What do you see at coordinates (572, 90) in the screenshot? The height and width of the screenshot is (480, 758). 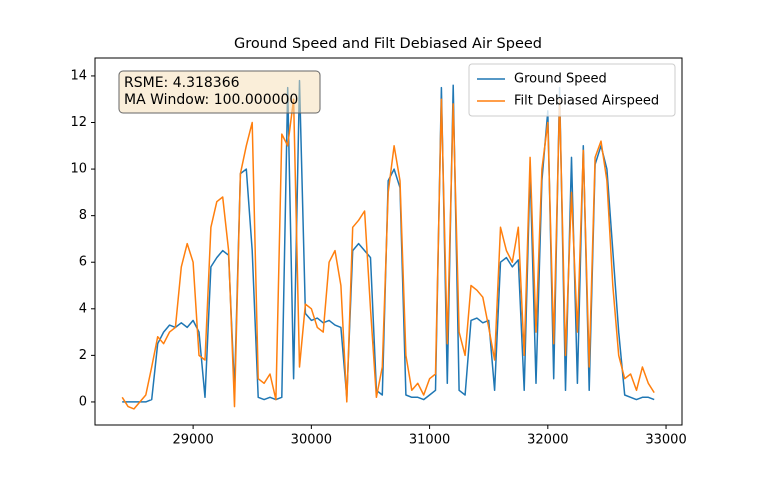 I see `legend-box` at bounding box center [572, 90].